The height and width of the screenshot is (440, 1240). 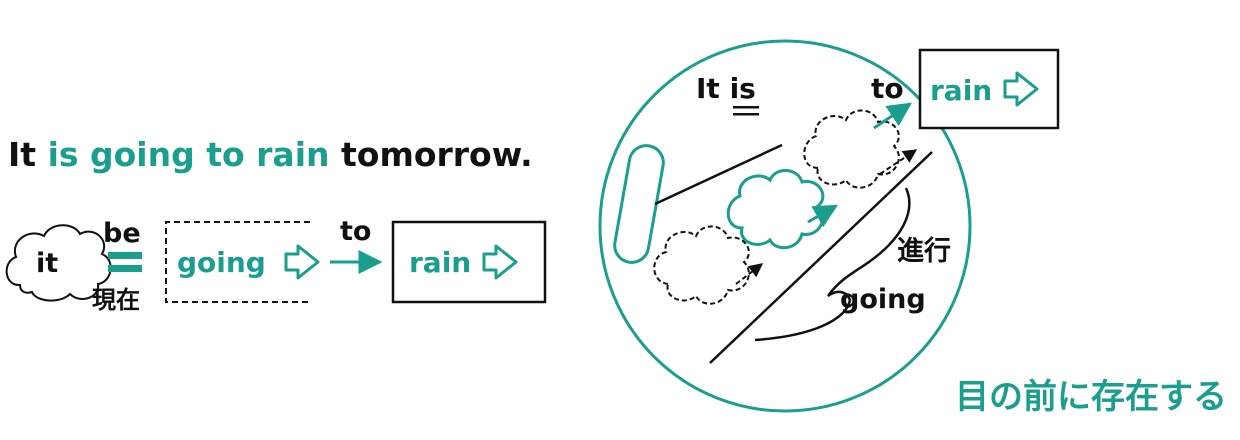 I want to click on present-cloud-shape, so click(x=775, y=209).